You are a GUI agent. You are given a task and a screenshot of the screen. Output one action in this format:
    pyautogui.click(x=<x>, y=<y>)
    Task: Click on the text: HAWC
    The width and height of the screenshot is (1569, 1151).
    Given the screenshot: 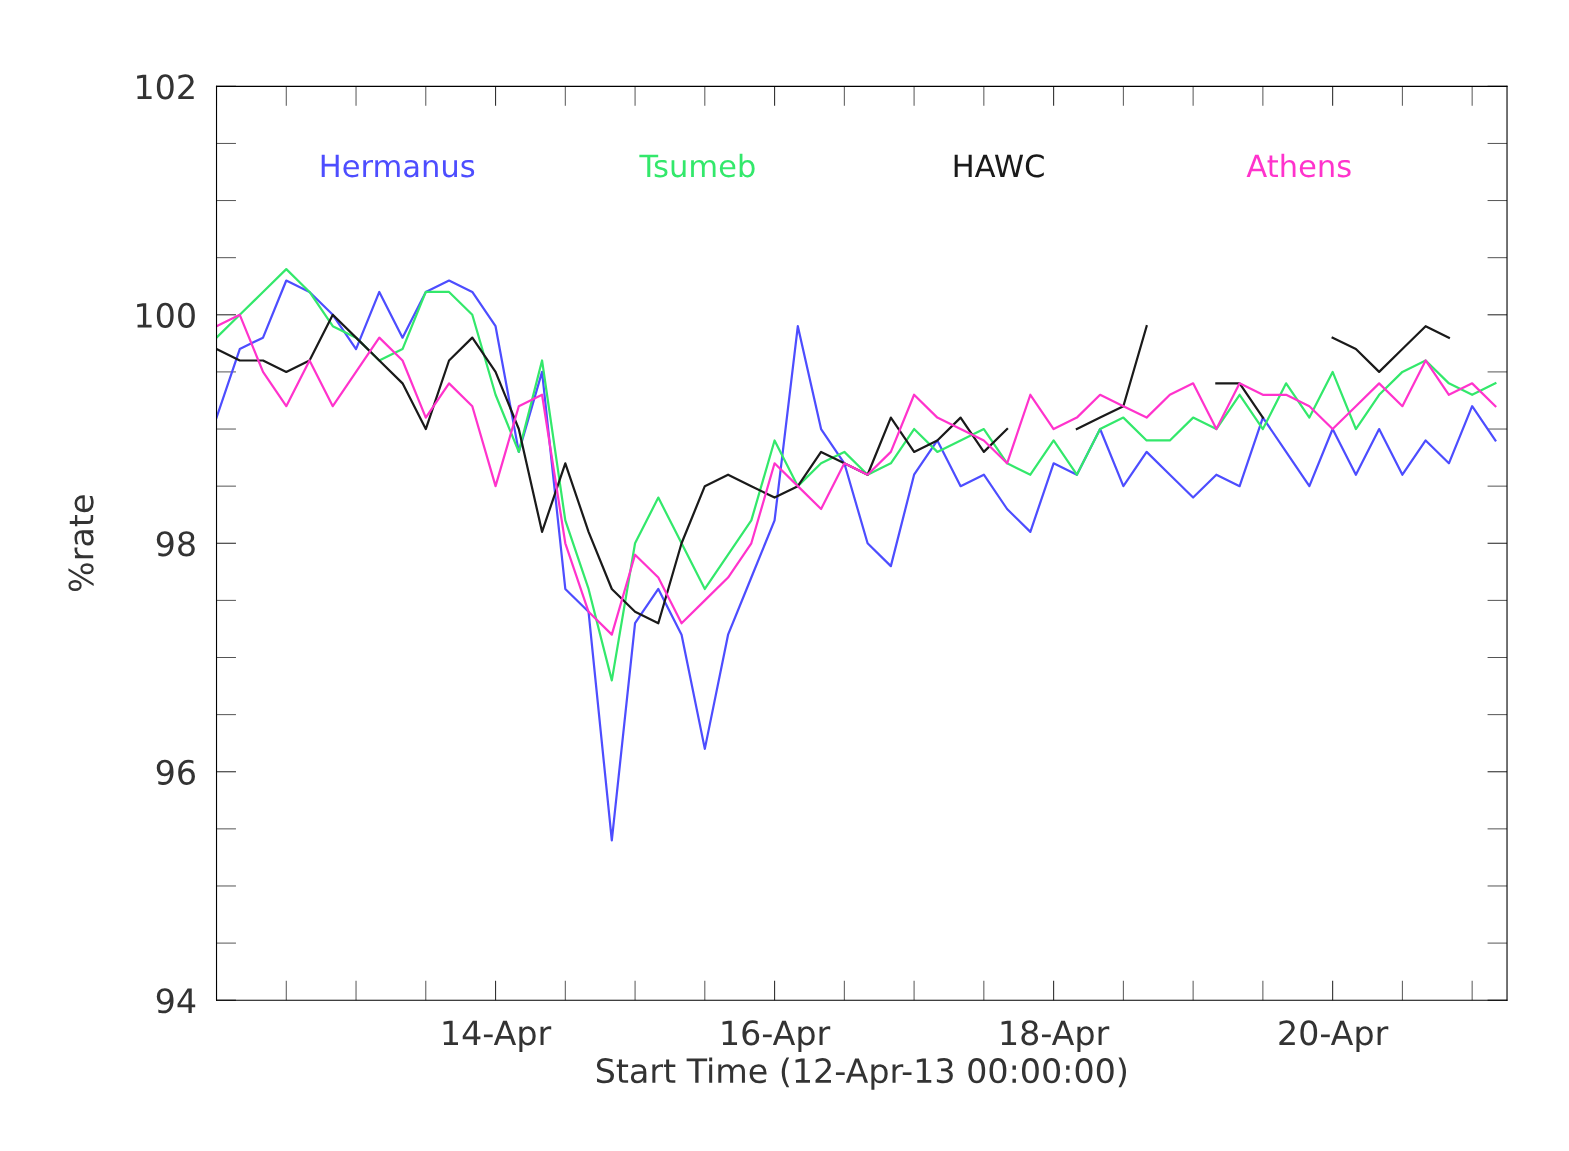 What is the action you would take?
    pyautogui.click(x=999, y=166)
    